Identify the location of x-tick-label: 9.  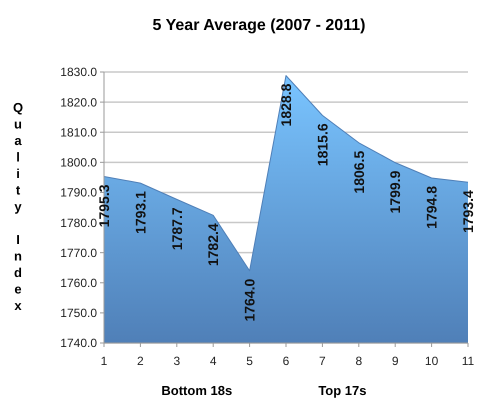
(395, 361).